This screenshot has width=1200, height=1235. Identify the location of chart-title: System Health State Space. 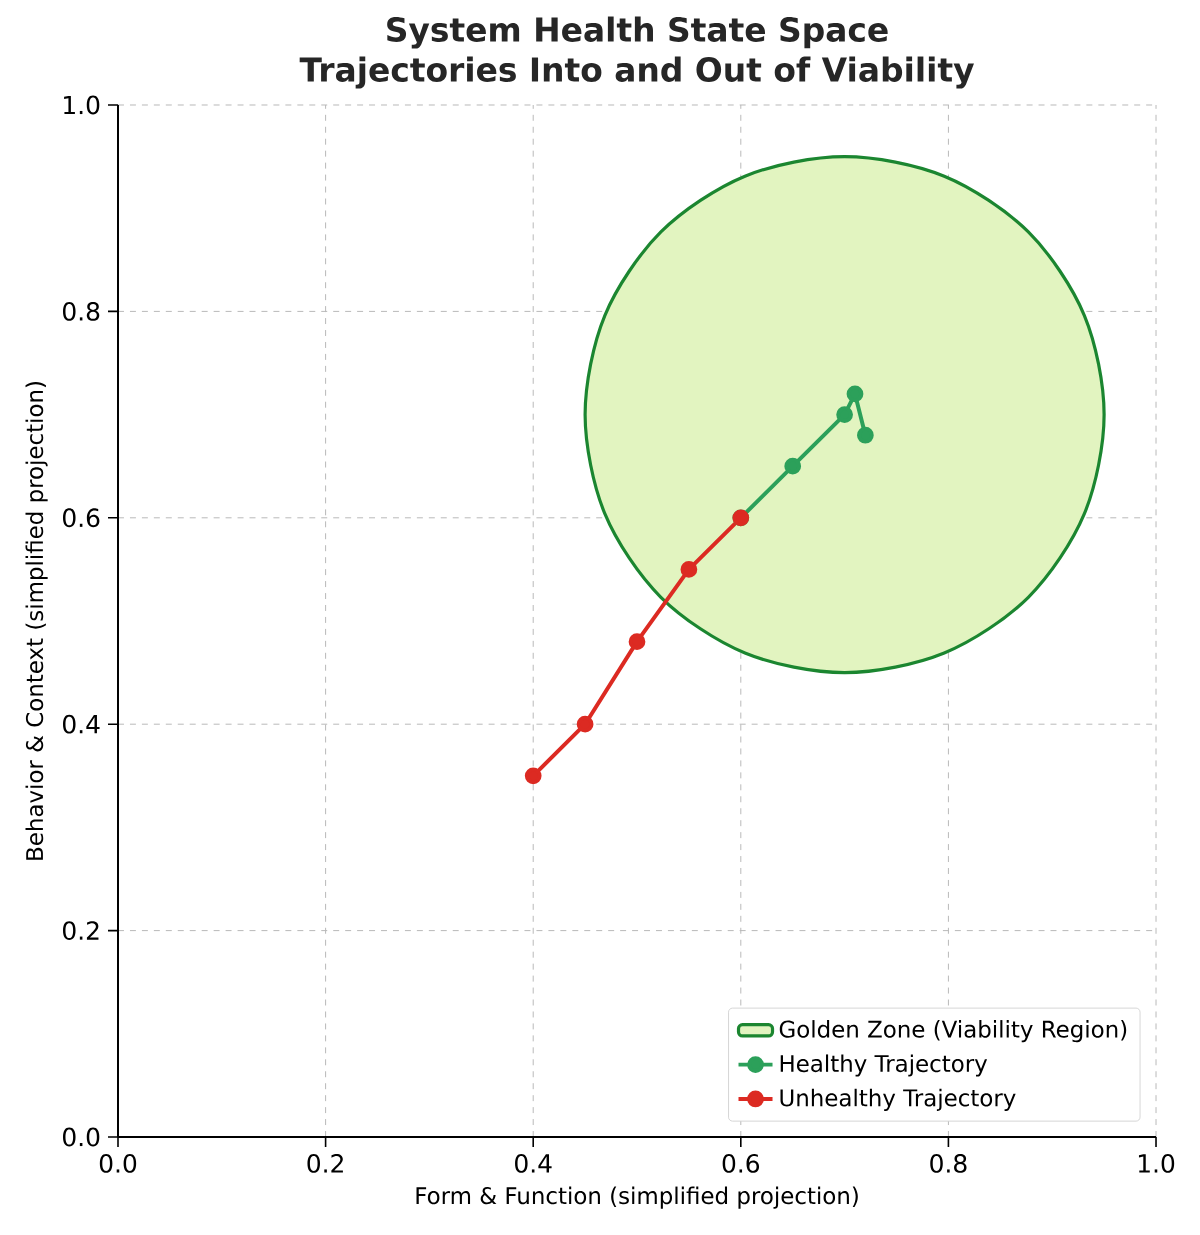
(637, 32).